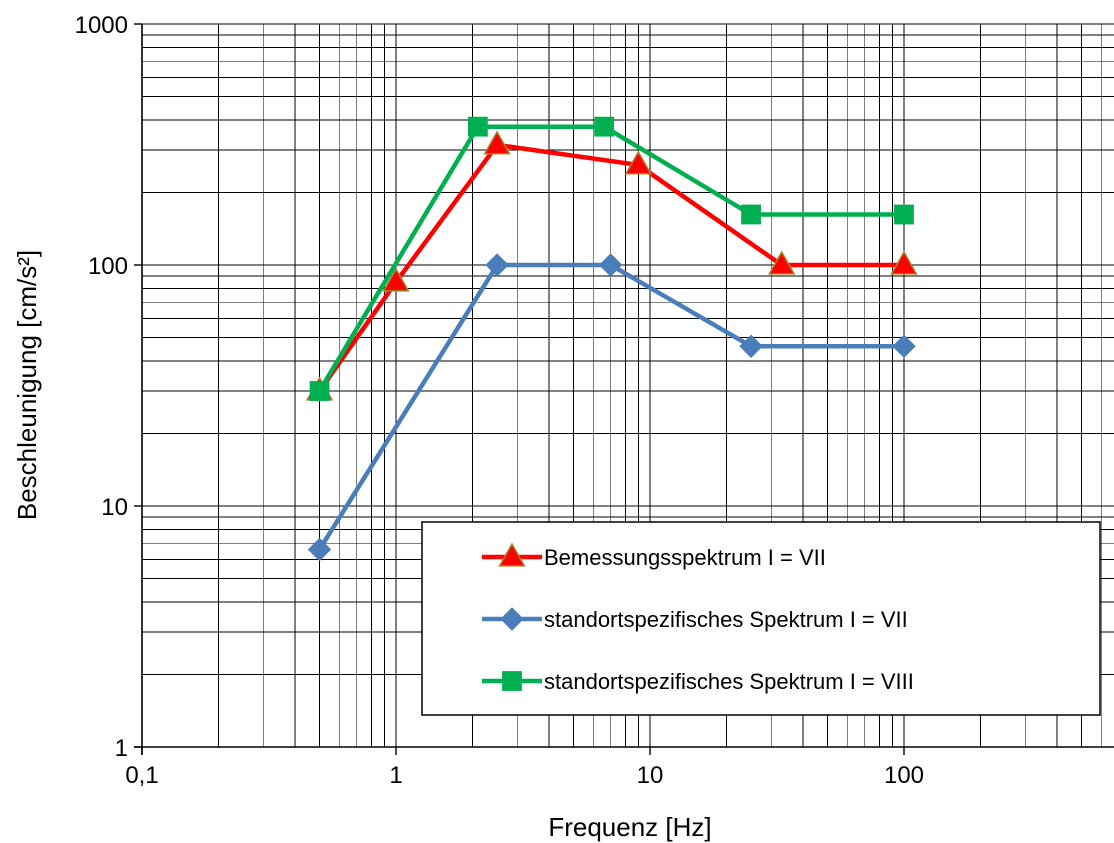 The image size is (1114, 843). Describe the element at coordinates (395, 775) in the screenshot. I see `x-tick-label: 1` at that location.